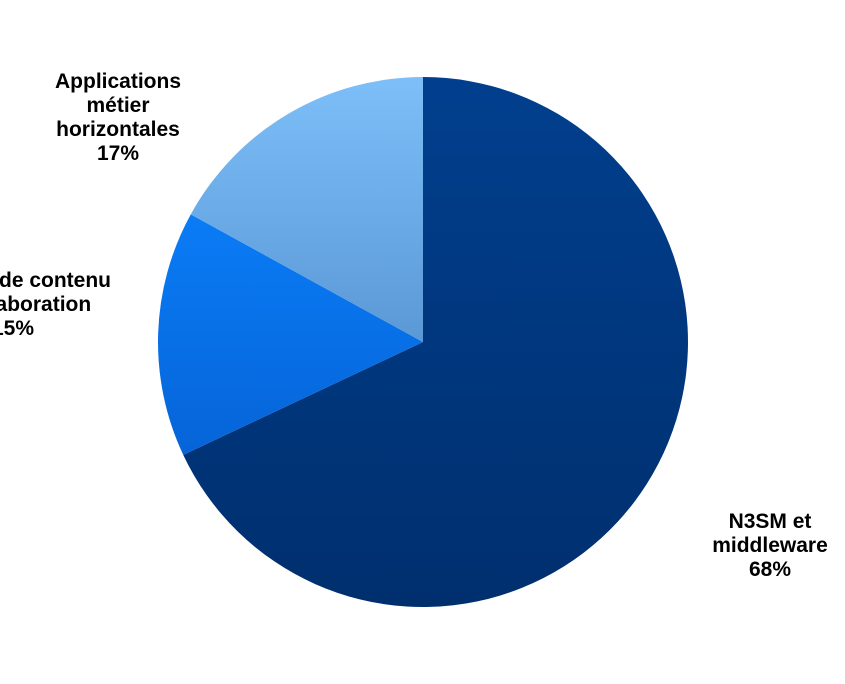  What do you see at coordinates (55, 281) in the screenshot?
I see `slice-label-line: Gestion de contenu` at bounding box center [55, 281].